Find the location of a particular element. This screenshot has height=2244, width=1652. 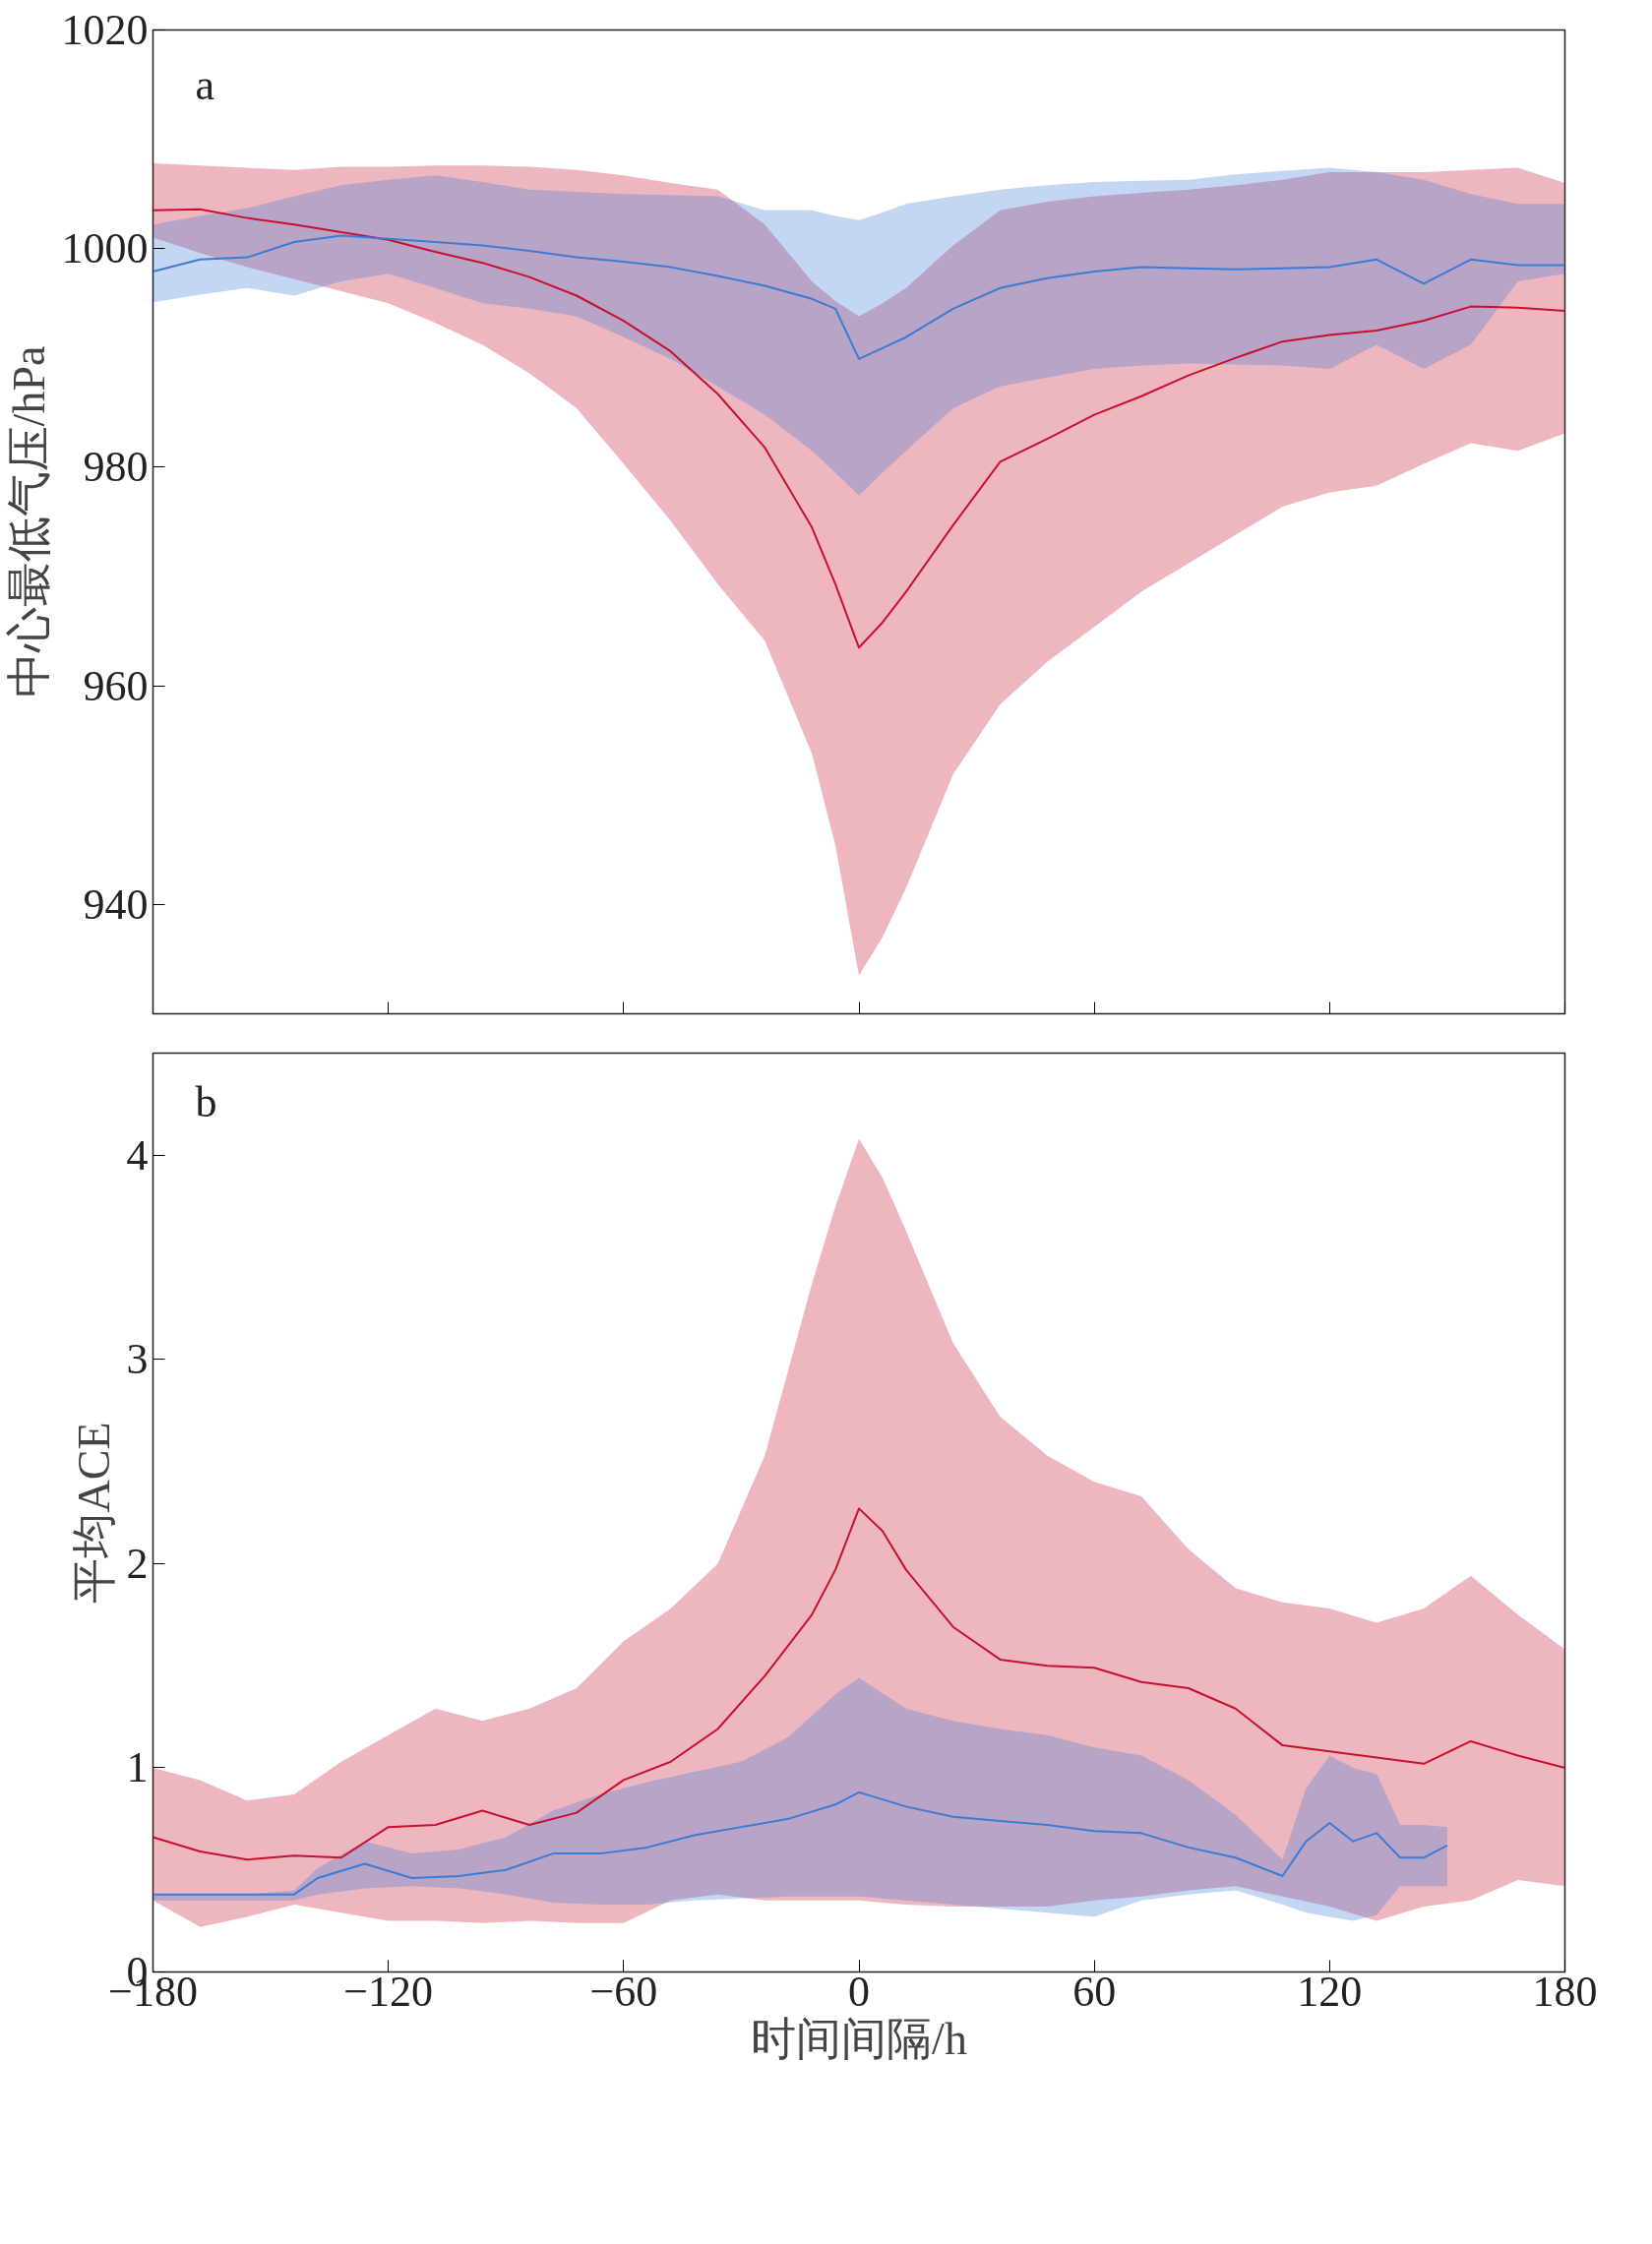

y-axis-title: 中心最低气压/hPa is located at coordinates (28, 521).